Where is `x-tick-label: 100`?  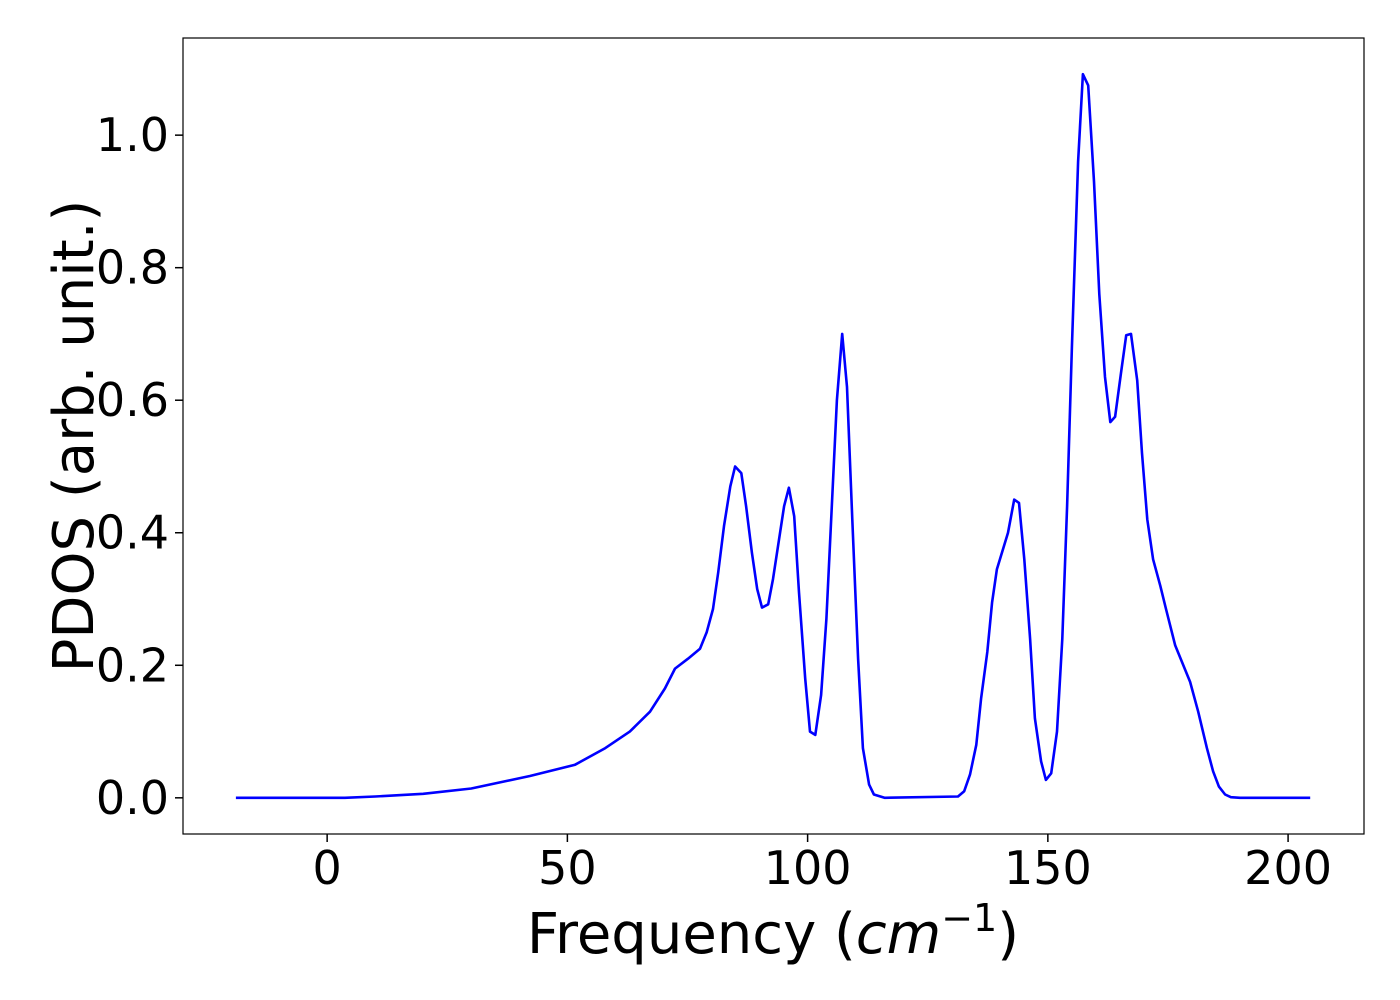
x-tick-label: 100 is located at coordinates (808, 868).